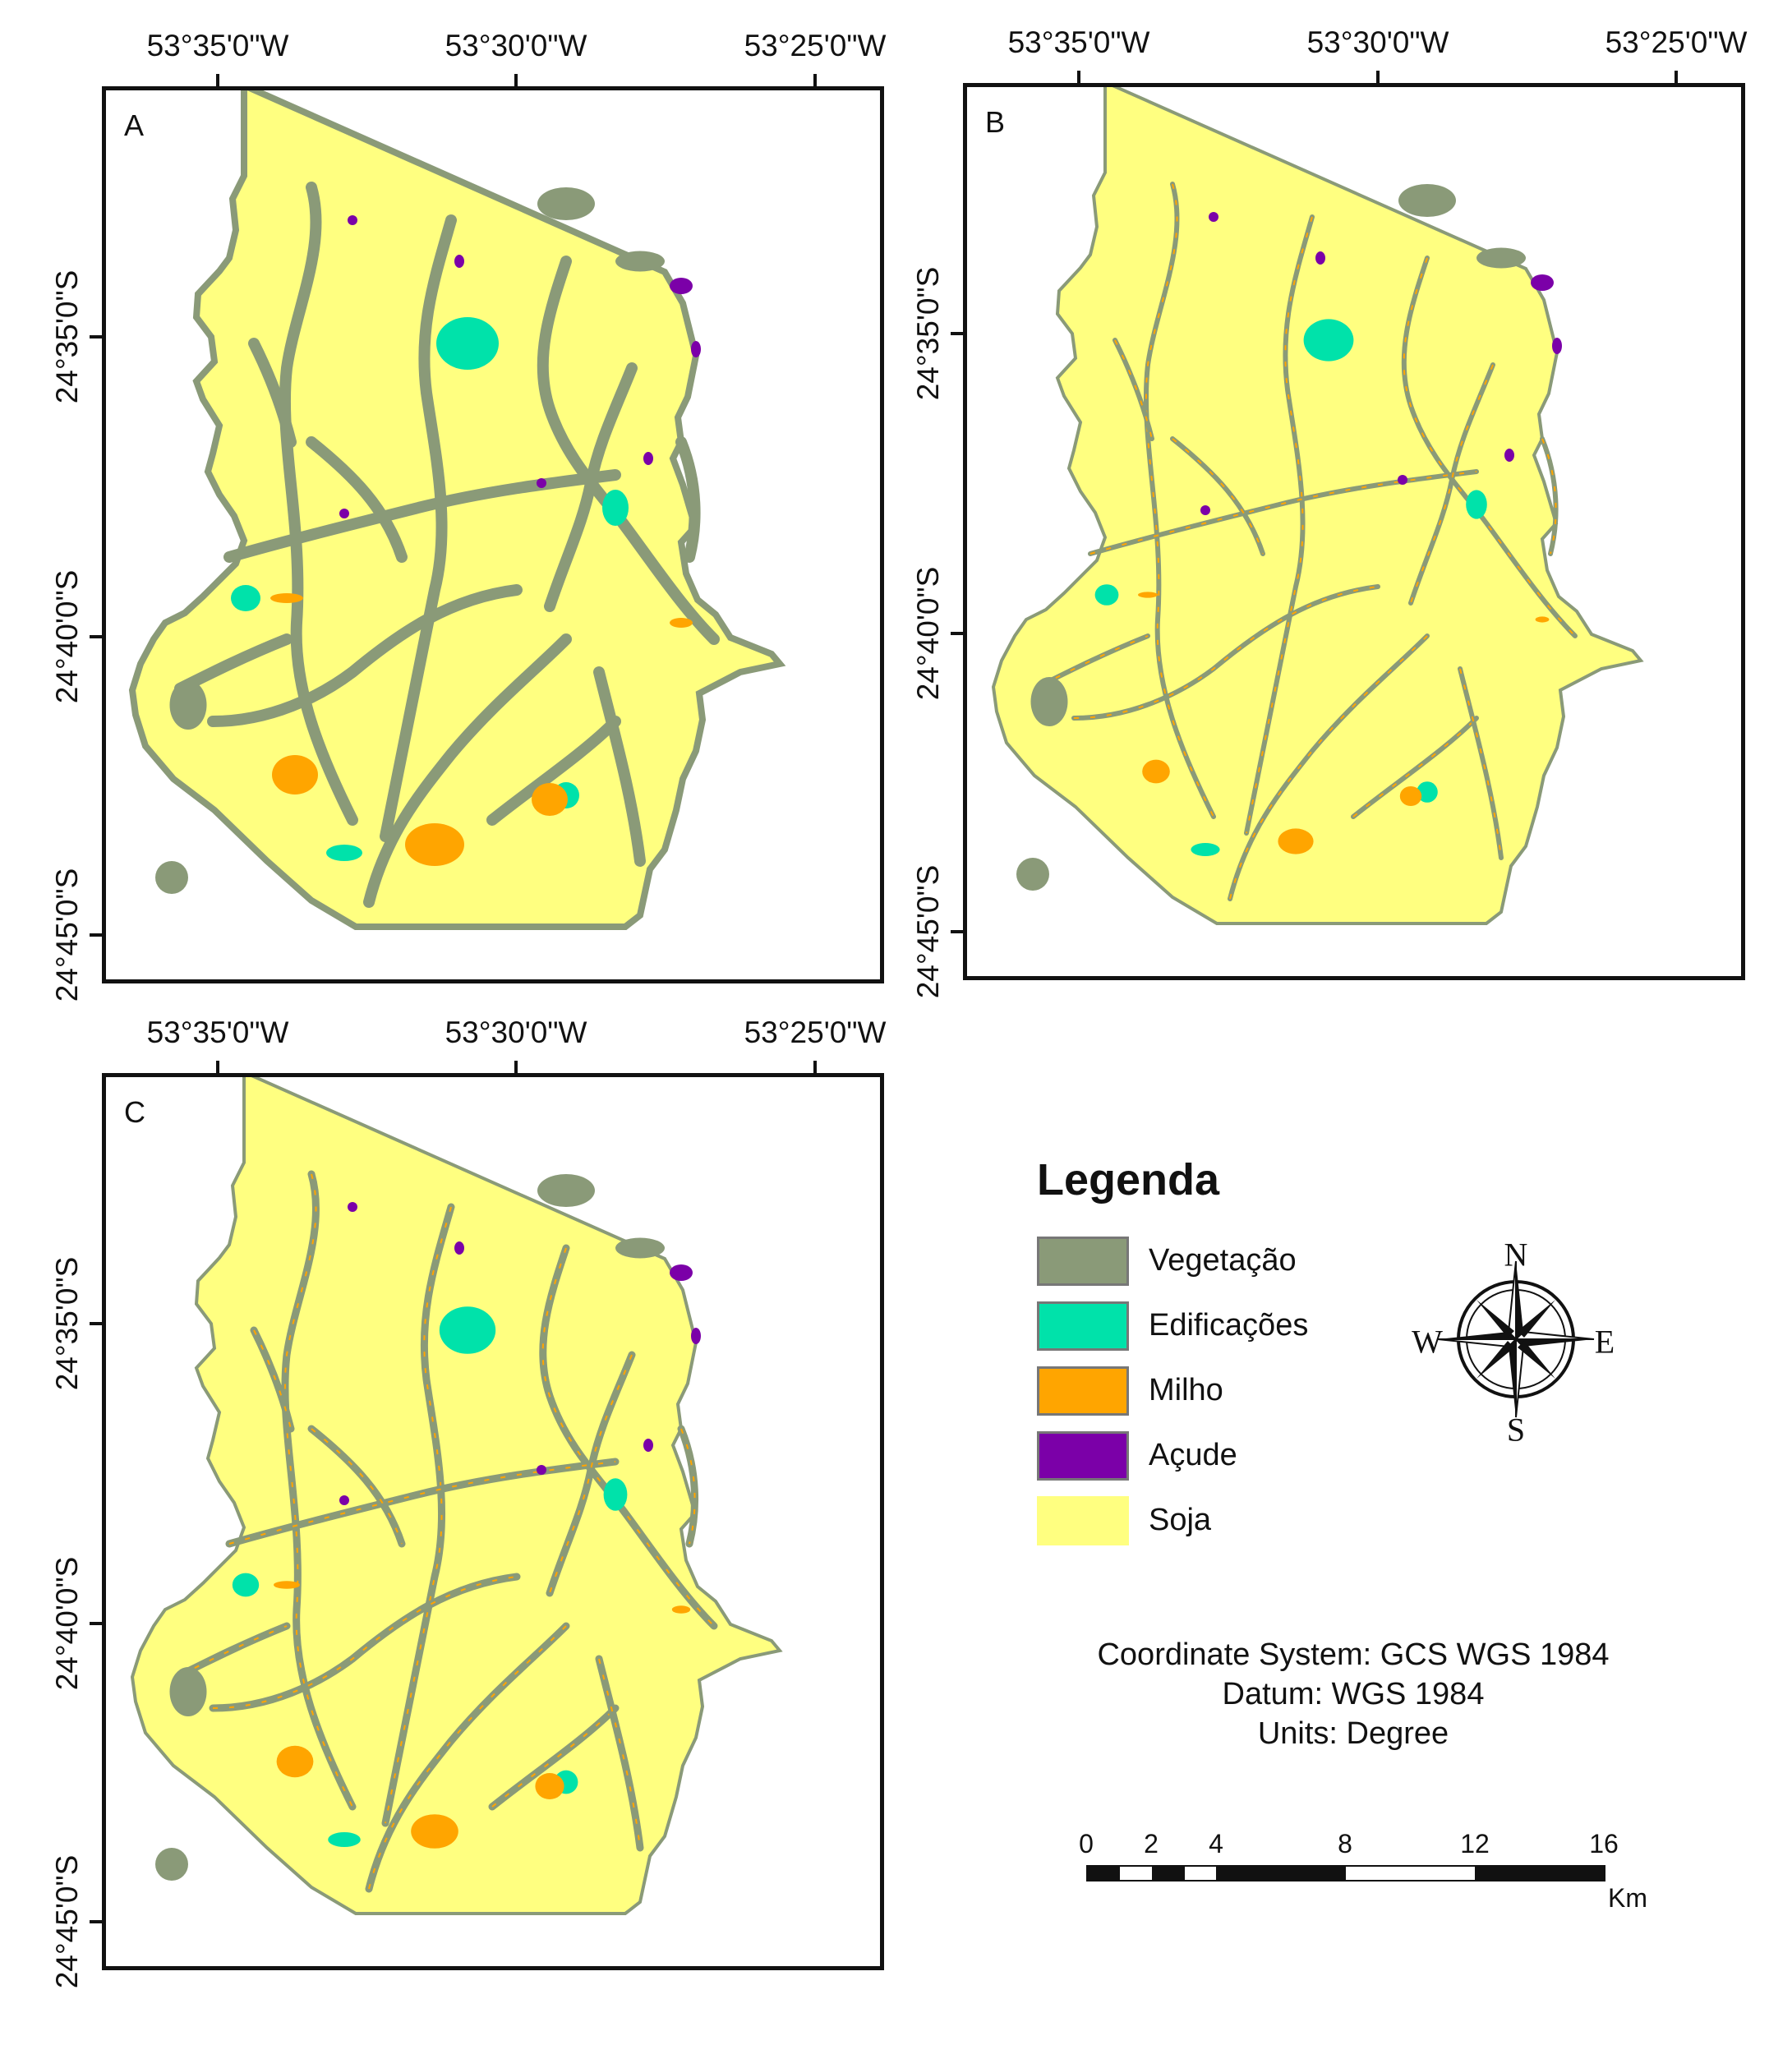  I want to click on map-layers, so click(456, 1496).